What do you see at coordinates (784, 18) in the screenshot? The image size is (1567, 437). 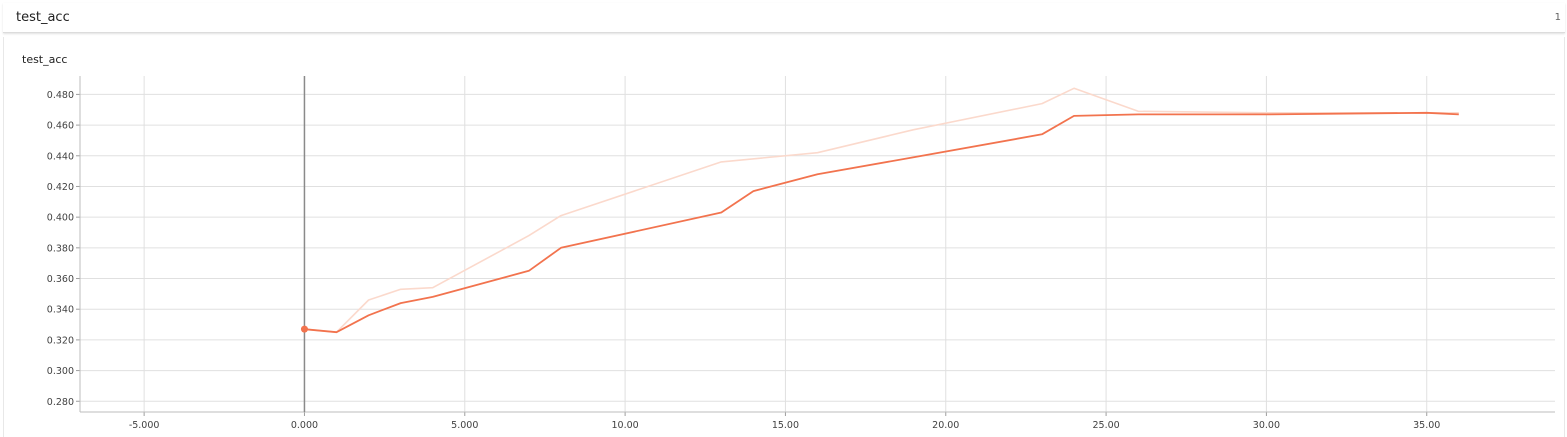 I see `section-header: test_acc 1` at bounding box center [784, 18].